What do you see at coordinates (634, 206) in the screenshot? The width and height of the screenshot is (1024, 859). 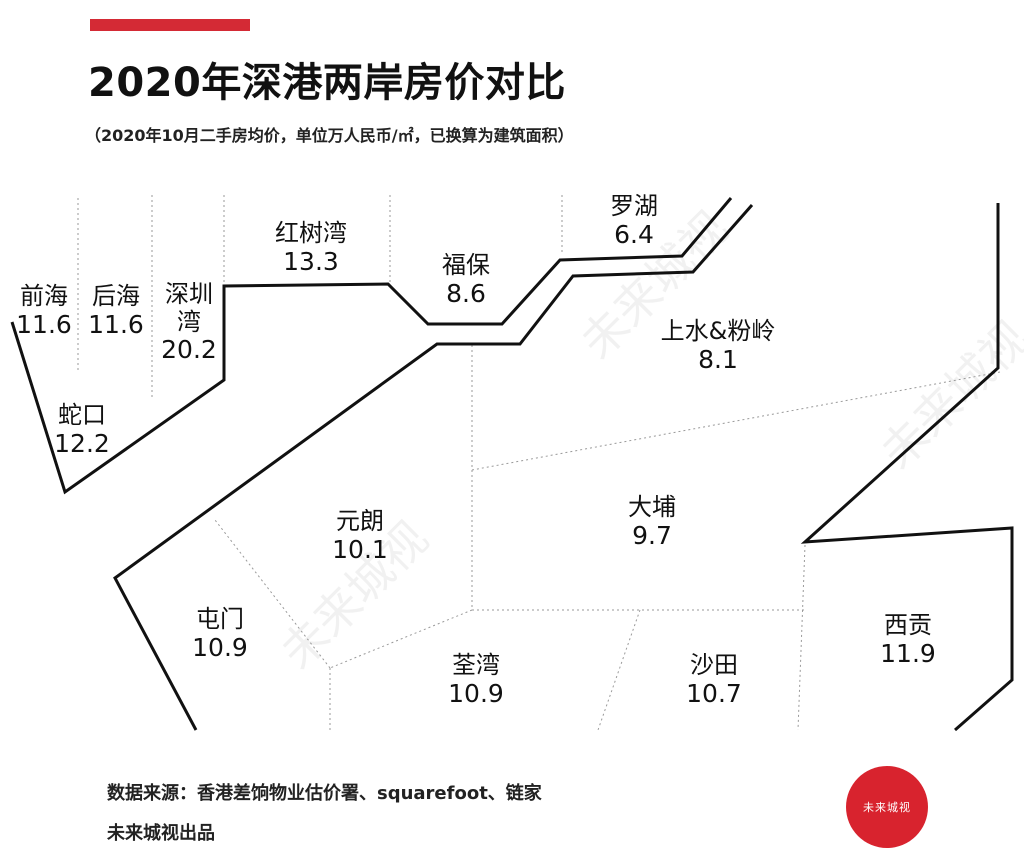 I see `region-name: 罗湖` at bounding box center [634, 206].